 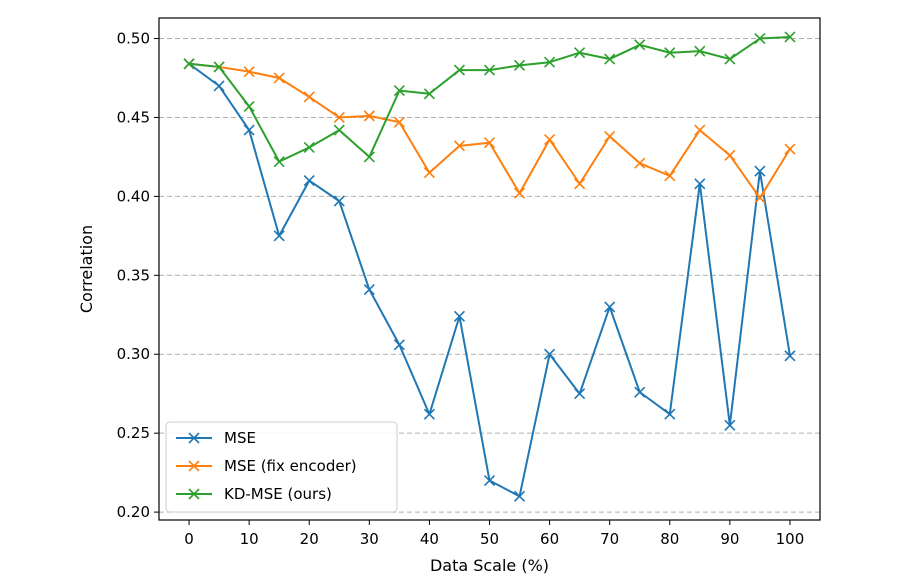 What do you see at coordinates (133, 39) in the screenshot?
I see `y-tick-label: 0.50` at bounding box center [133, 39].